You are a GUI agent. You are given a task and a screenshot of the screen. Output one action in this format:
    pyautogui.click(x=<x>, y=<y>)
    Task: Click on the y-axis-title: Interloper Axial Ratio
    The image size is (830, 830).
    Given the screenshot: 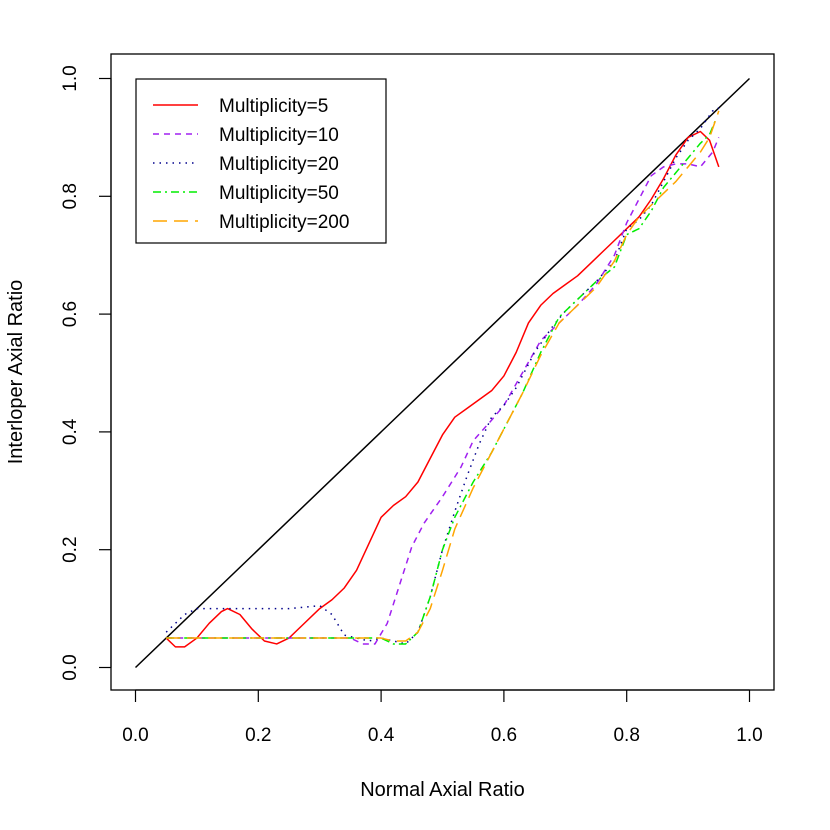 What is the action you would take?
    pyautogui.click(x=16, y=372)
    